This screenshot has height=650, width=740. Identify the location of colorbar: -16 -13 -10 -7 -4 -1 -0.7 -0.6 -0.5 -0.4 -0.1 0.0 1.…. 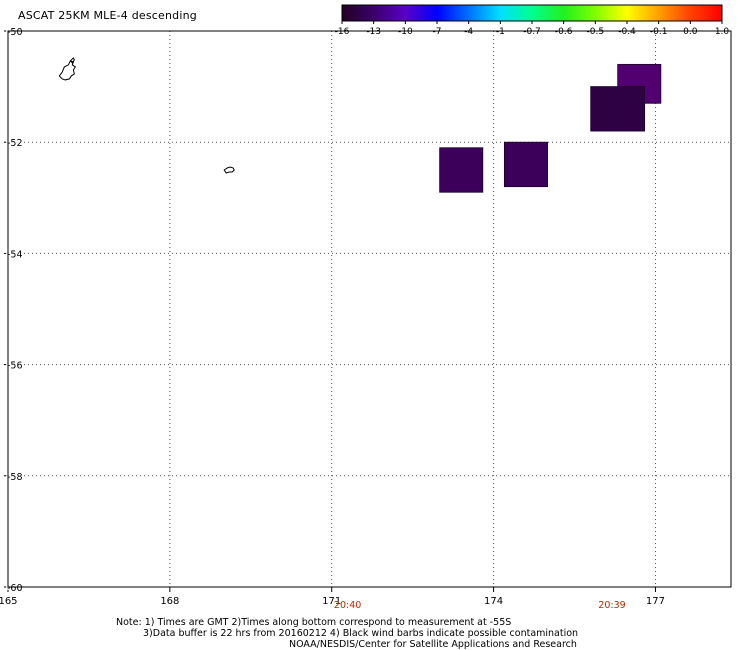
(532, 20).